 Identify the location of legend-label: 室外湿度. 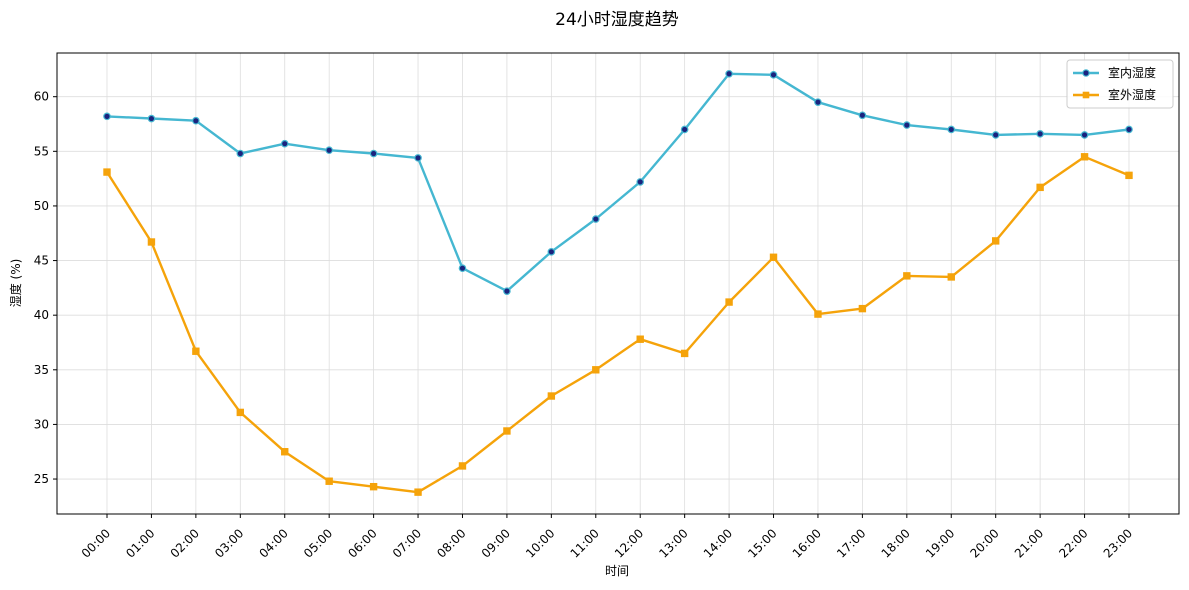
(1132, 94).